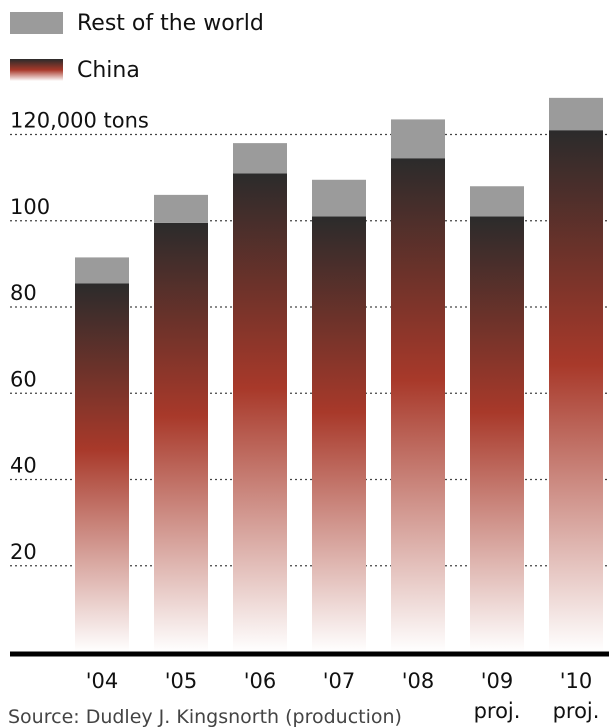 This screenshot has height=728, width=609. I want to click on y-tick-label: 120,000 tons, so click(79, 121).